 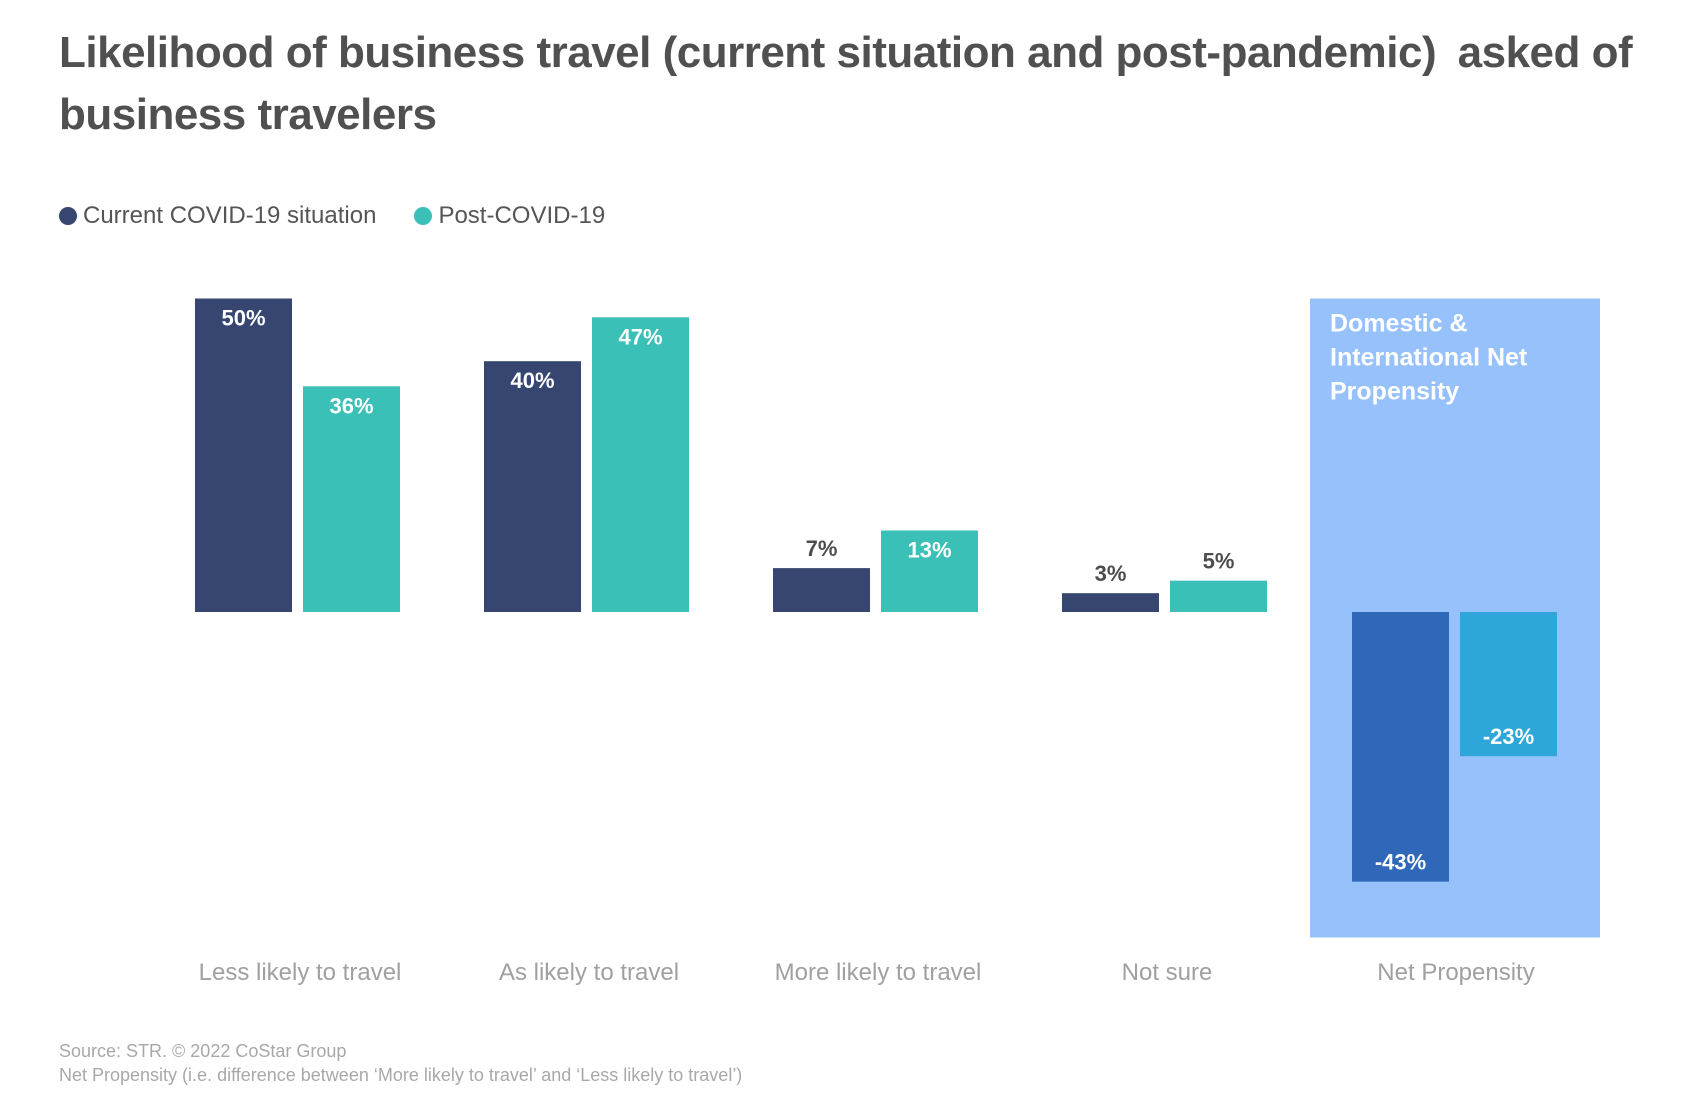 What do you see at coordinates (1167, 972) in the screenshot?
I see `category-label-not-sure: Not sure` at bounding box center [1167, 972].